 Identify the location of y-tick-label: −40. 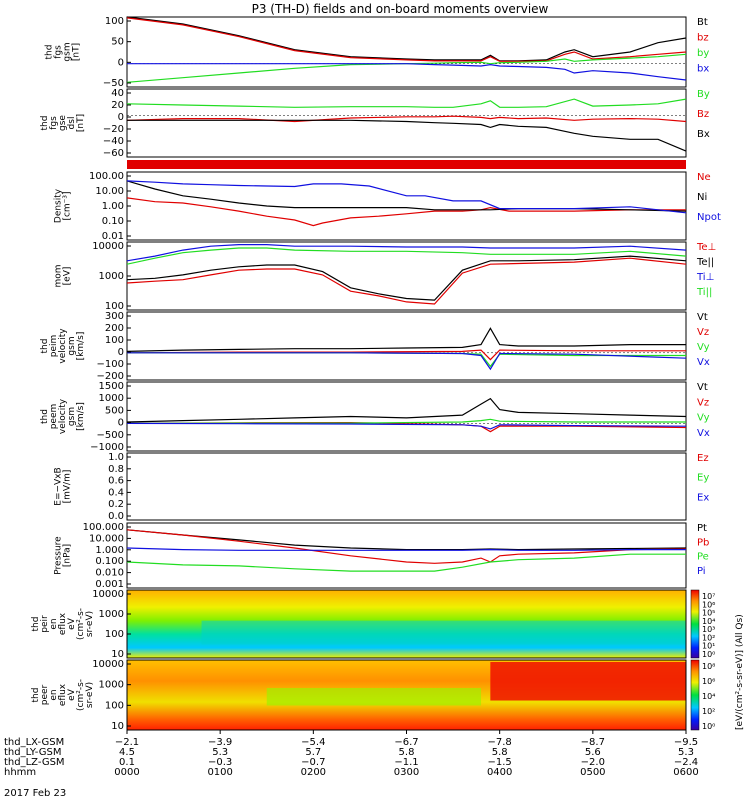
(113, 141).